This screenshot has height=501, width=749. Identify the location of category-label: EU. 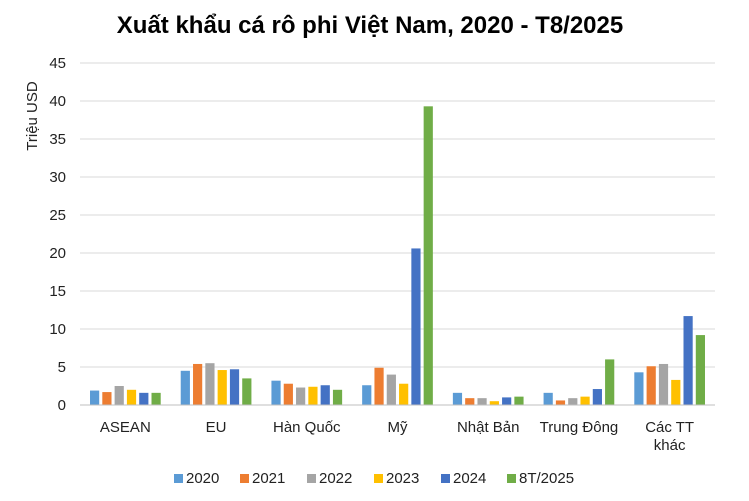
(216, 427).